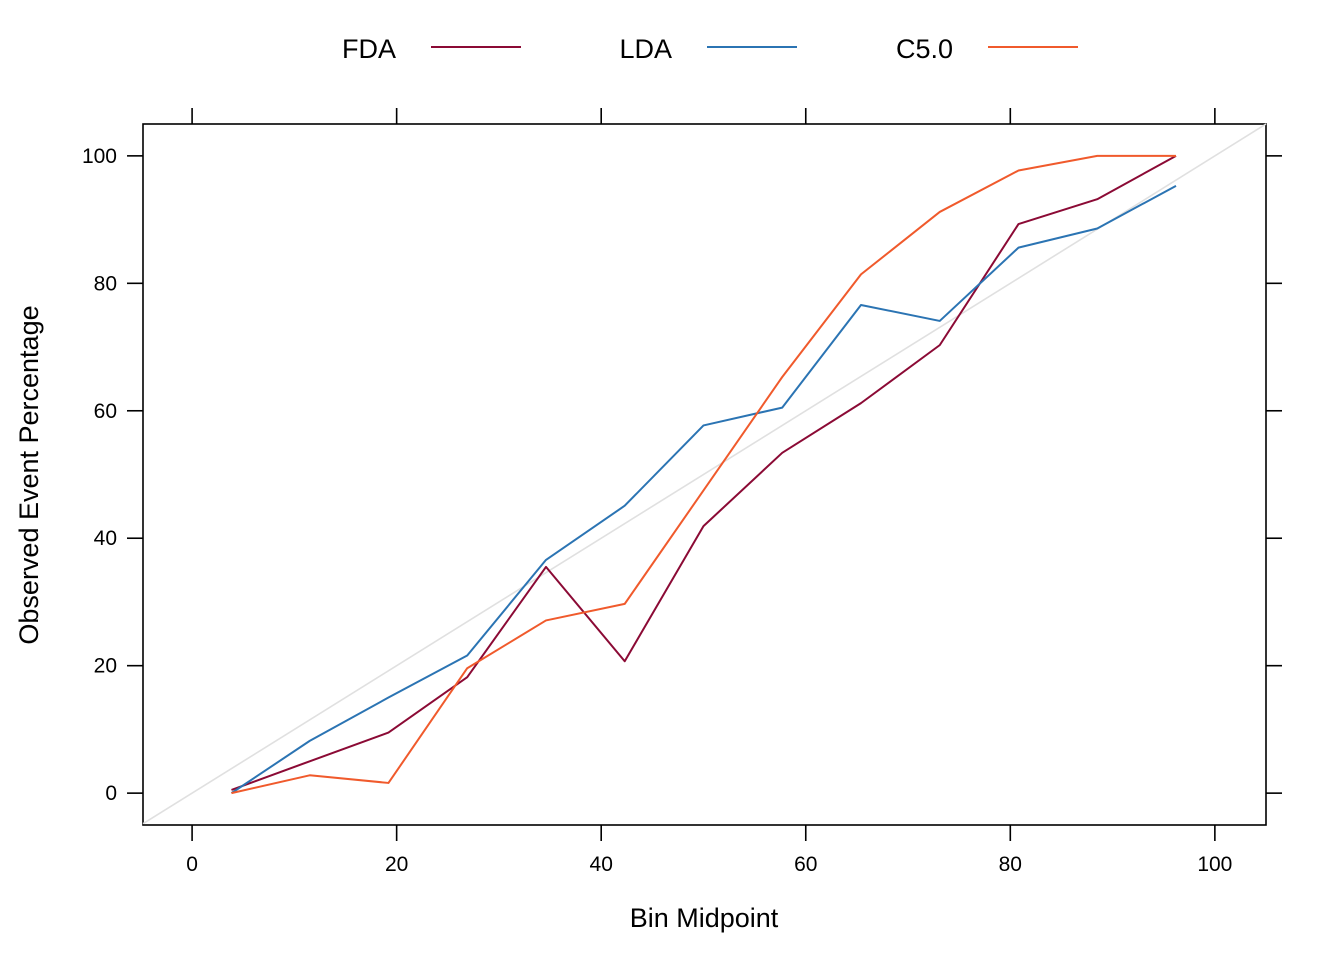 The height and width of the screenshot is (960, 1344). What do you see at coordinates (1010, 864) in the screenshot?
I see `x-tick-label: 80` at bounding box center [1010, 864].